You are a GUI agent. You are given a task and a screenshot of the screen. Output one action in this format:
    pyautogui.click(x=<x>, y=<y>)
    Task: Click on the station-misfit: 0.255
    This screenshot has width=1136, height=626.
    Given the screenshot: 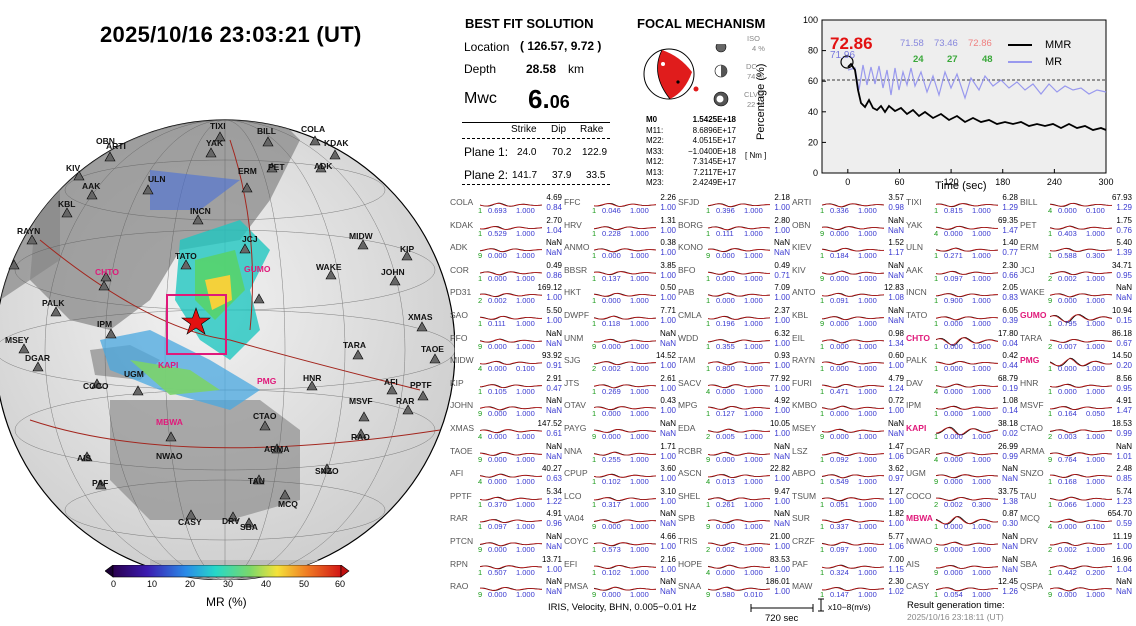 What is the action you would take?
    pyautogui.click(x=611, y=459)
    